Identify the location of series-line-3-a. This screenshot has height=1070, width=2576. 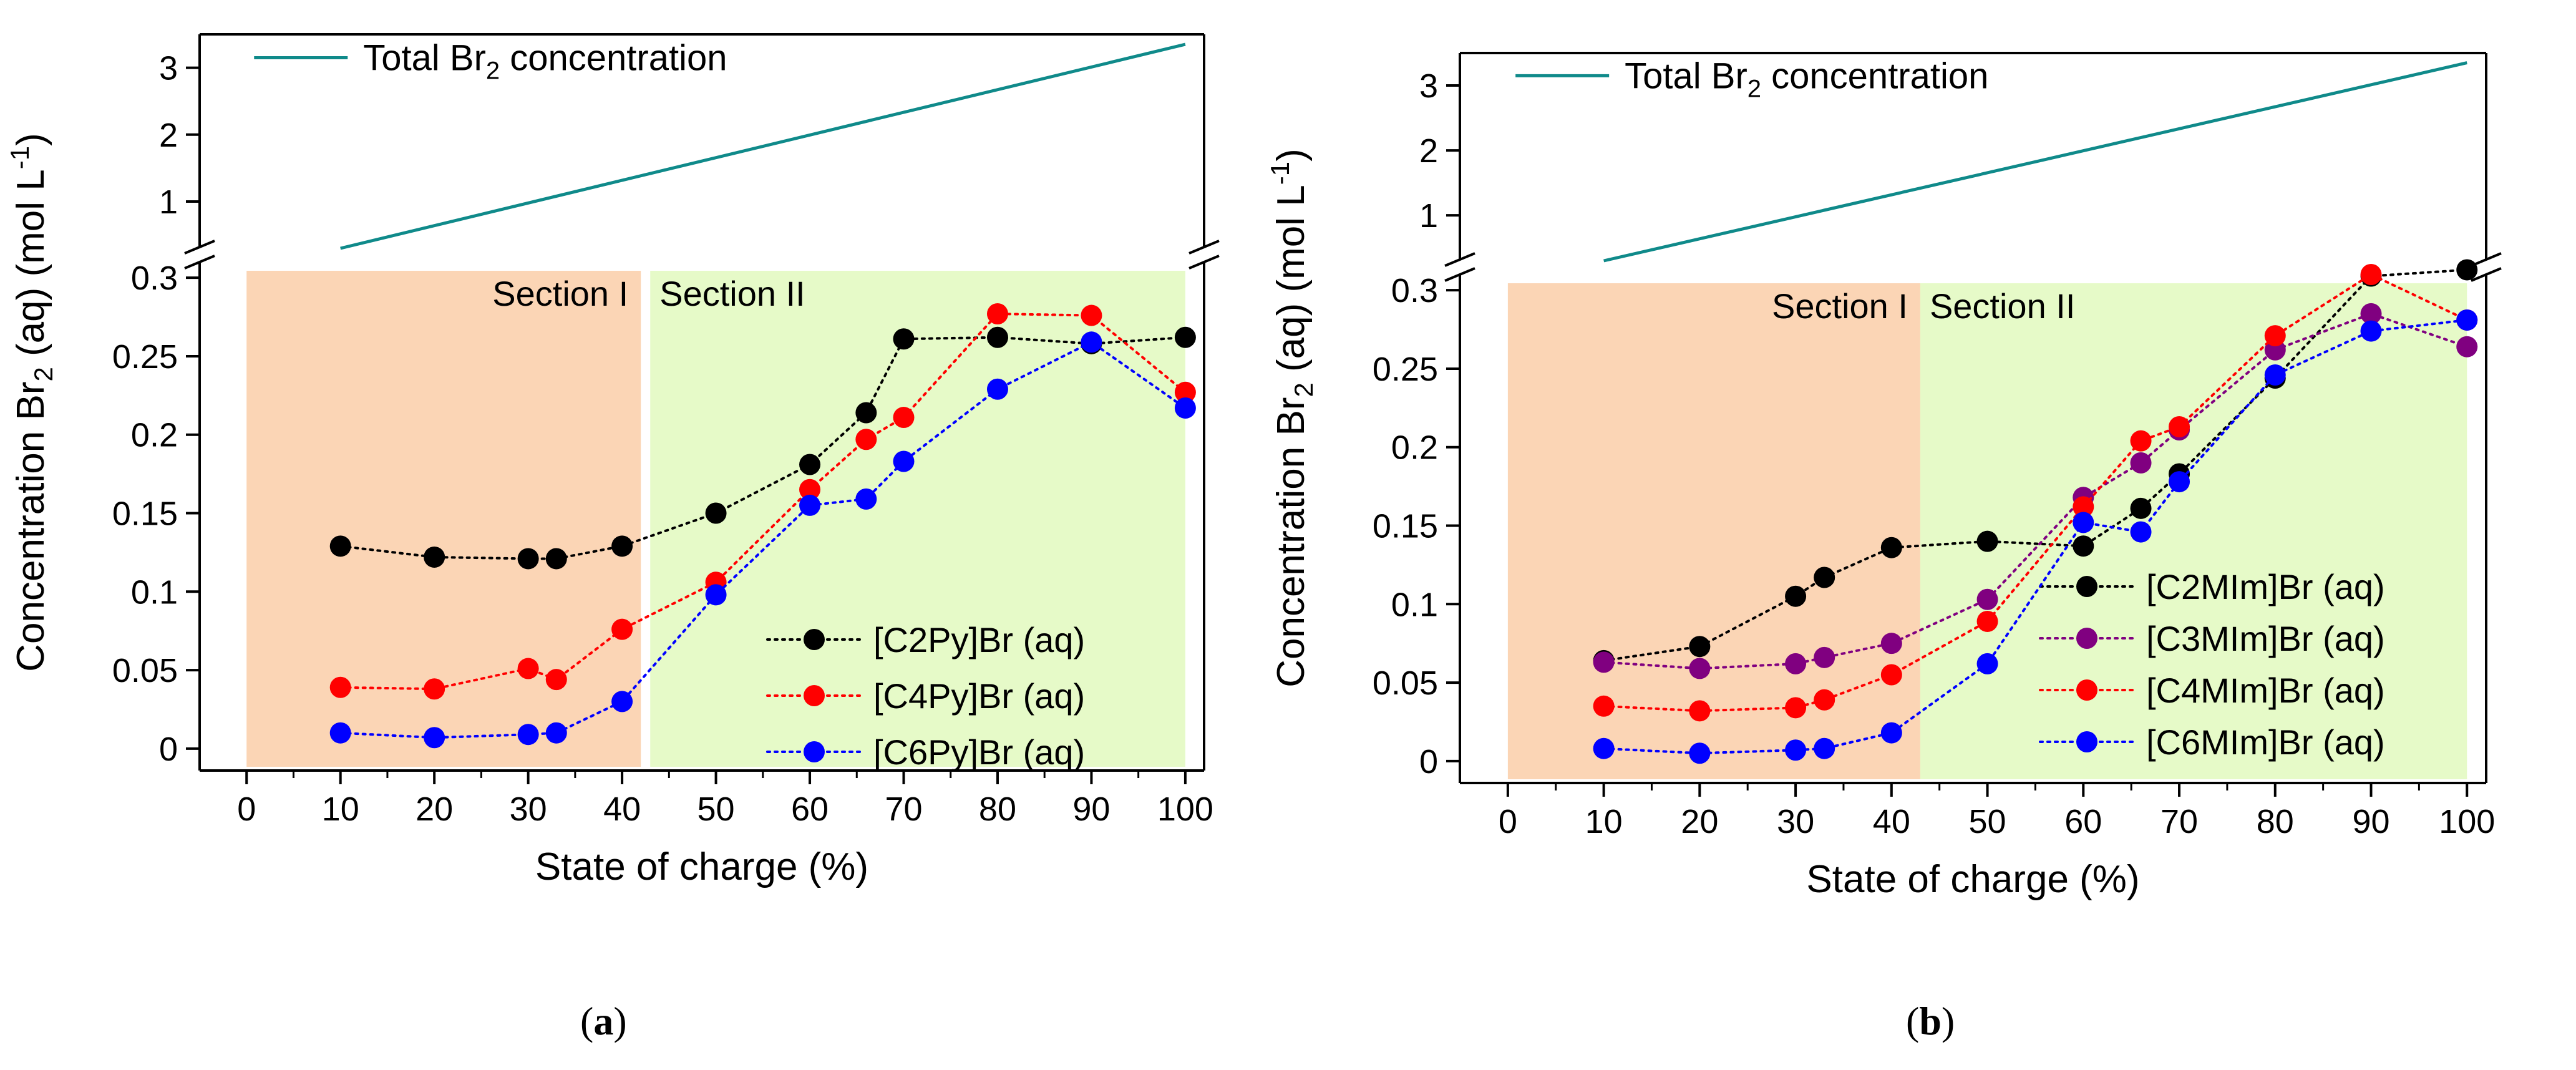
(763, 539).